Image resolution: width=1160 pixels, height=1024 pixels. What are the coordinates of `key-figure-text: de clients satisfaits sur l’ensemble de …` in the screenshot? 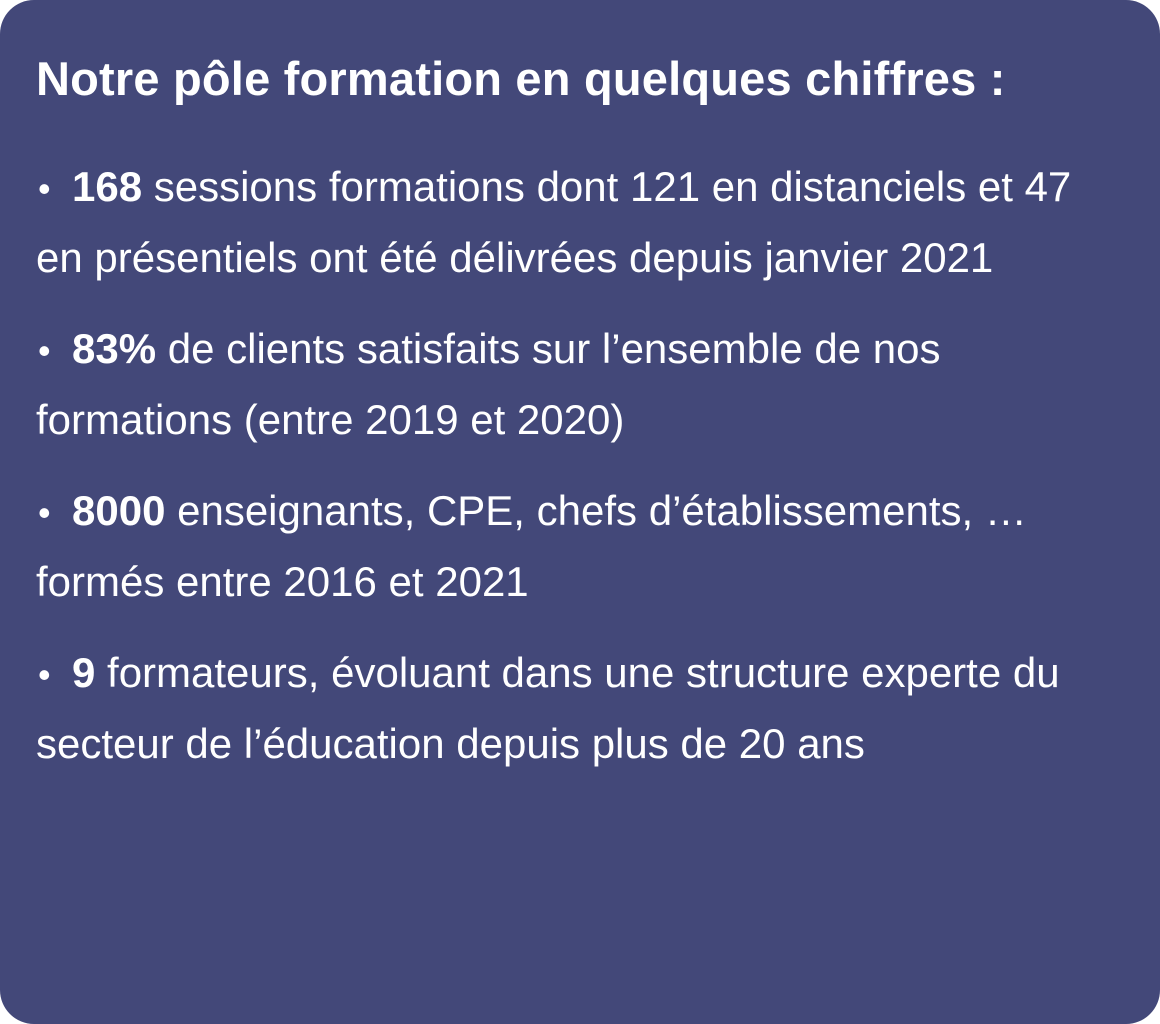 It's located at (488, 384).